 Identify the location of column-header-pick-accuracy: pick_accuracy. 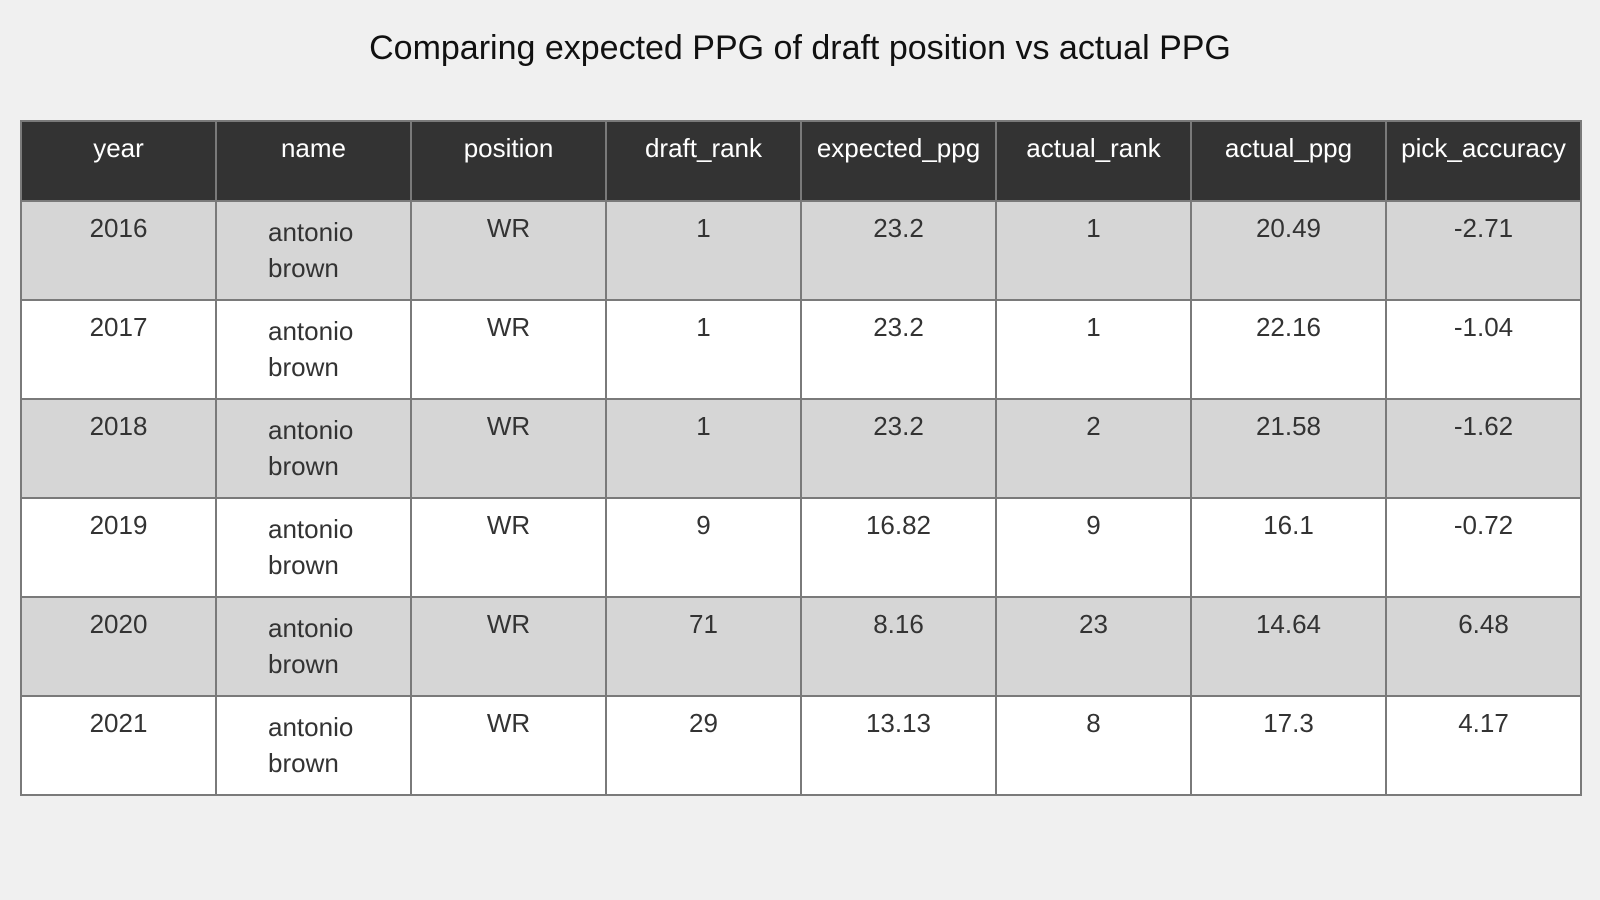
(1483, 161).